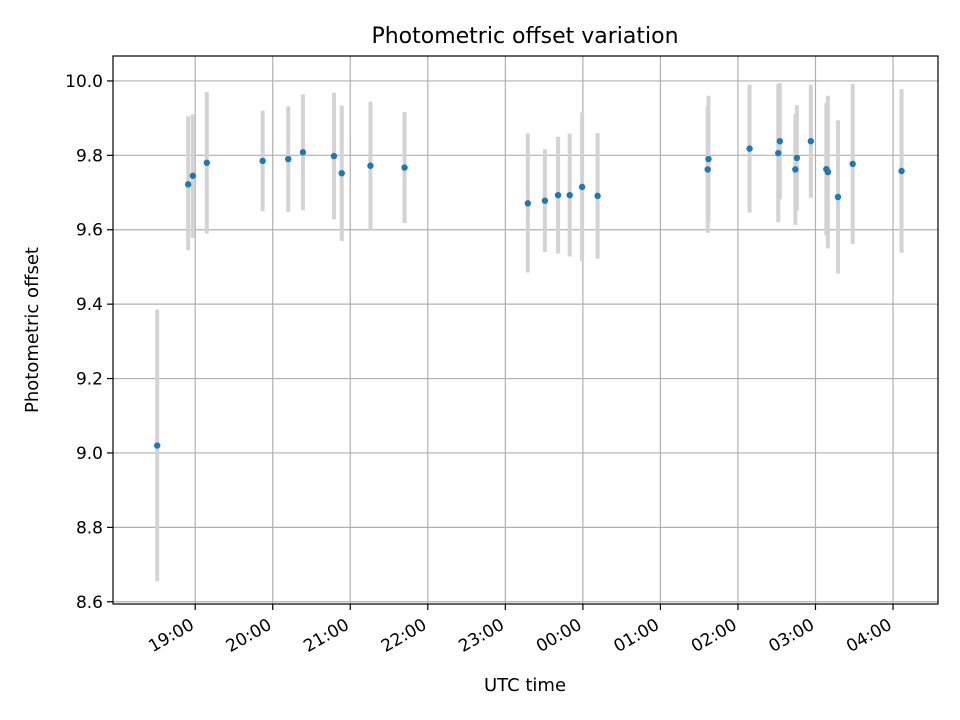  What do you see at coordinates (89, 156) in the screenshot?
I see `y-tick-label: 9.8` at bounding box center [89, 156].